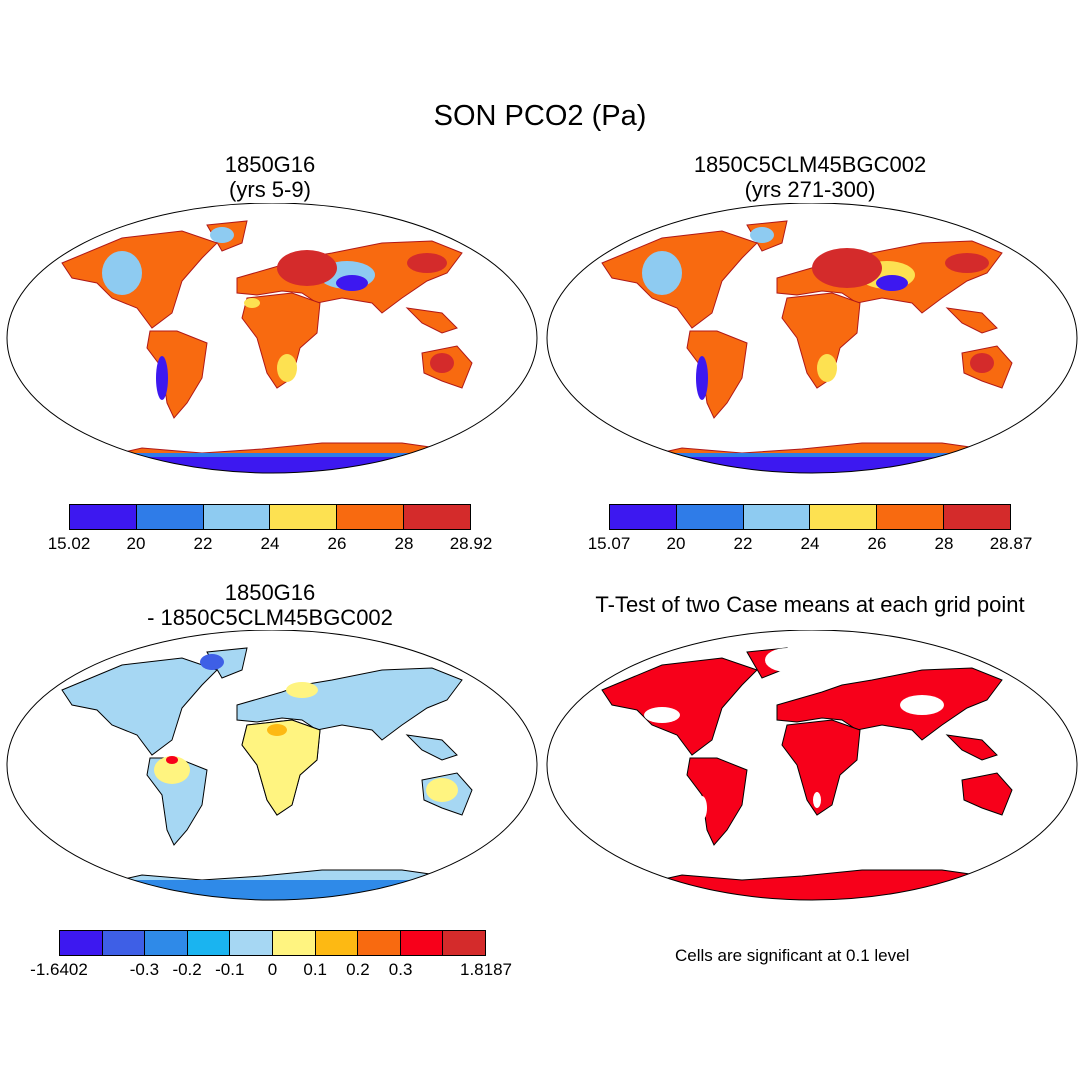  Describe the element at coordinates (1011, 543) in the screenshot. I see `colorbar-tick-label: 28.87` at that location.